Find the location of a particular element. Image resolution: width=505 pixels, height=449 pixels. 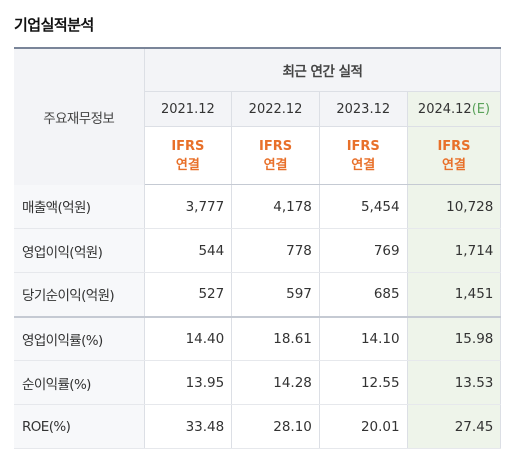

table-edge is located at coordinates (502, 70).